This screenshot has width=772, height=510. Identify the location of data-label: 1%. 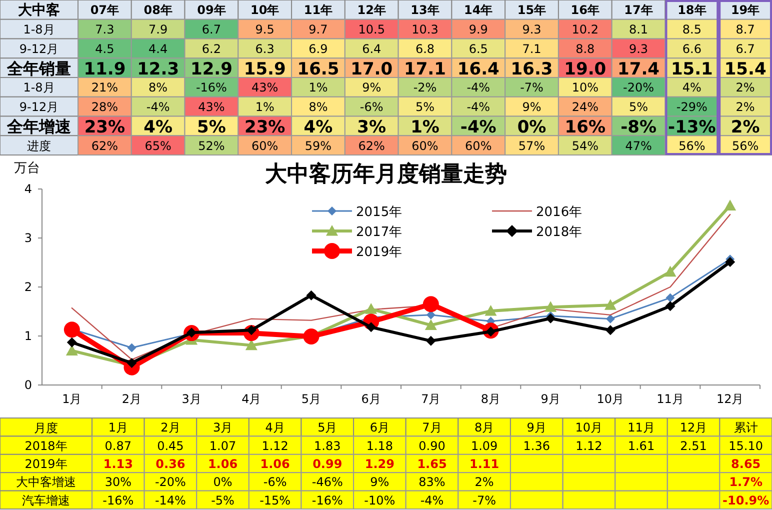
(264, 107).